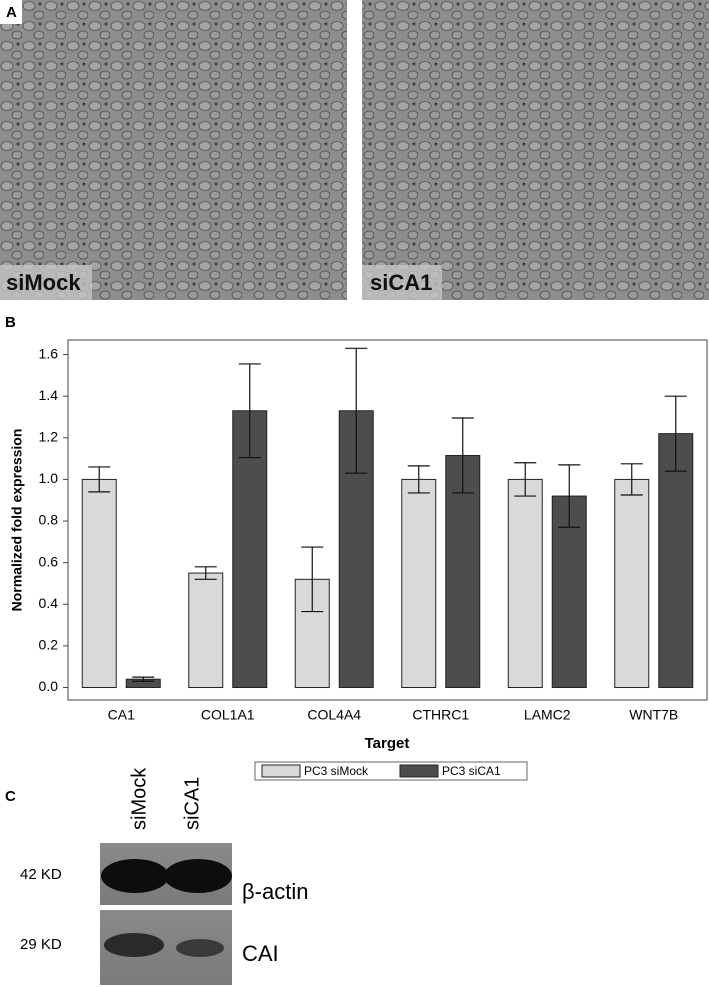 The width and height of the screenshot is (709, 987). What do you see at coordinates (440, 715) in the screenshot?
I see `x-tick-label: CTHRC1` at bounding box center [440, 715].